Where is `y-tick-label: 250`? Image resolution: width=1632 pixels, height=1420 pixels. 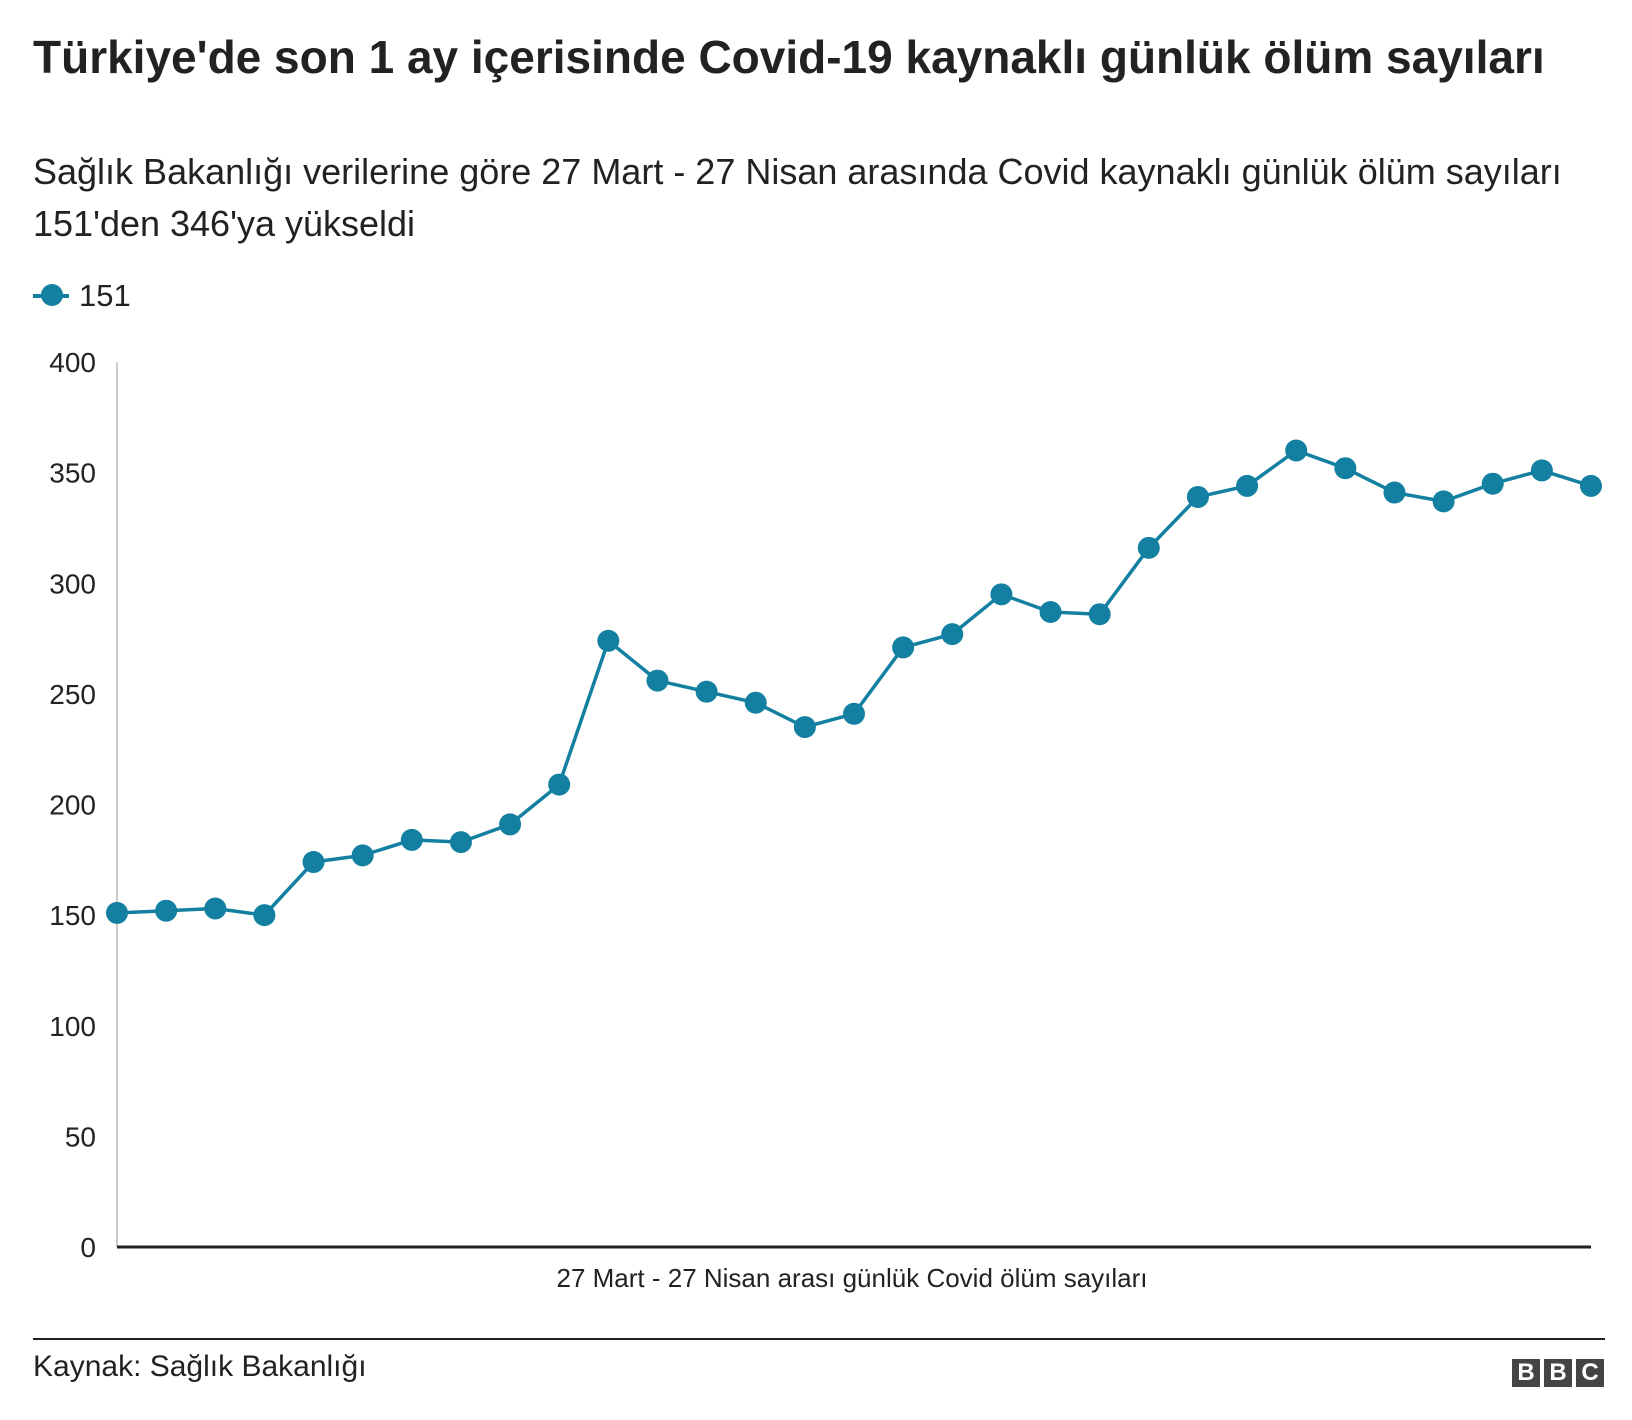 y-tick-label: 250 is located at coordinates (72, 694).